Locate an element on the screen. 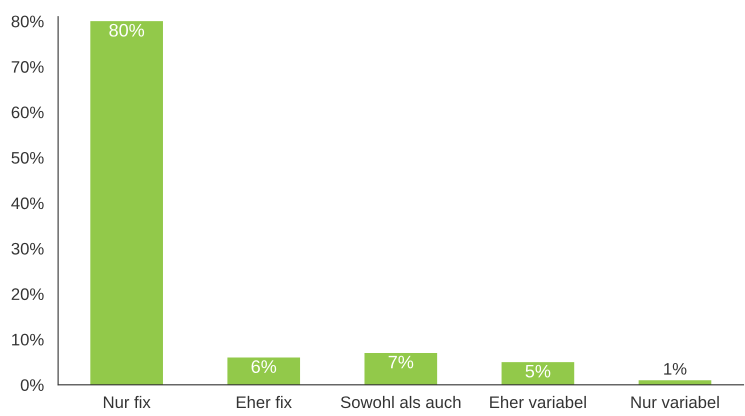 The width and height of the screenshot is (745, 416). x-tick-label: Nur variabel is located at coordinates (675, 402).